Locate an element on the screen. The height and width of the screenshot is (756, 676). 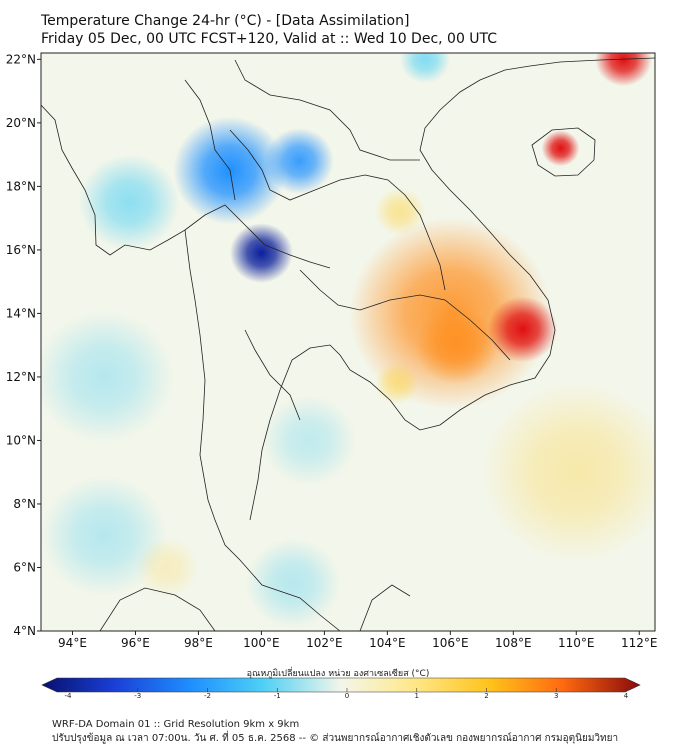
anomaly-south-china-sea-warm is located at coordinates (568, 472).